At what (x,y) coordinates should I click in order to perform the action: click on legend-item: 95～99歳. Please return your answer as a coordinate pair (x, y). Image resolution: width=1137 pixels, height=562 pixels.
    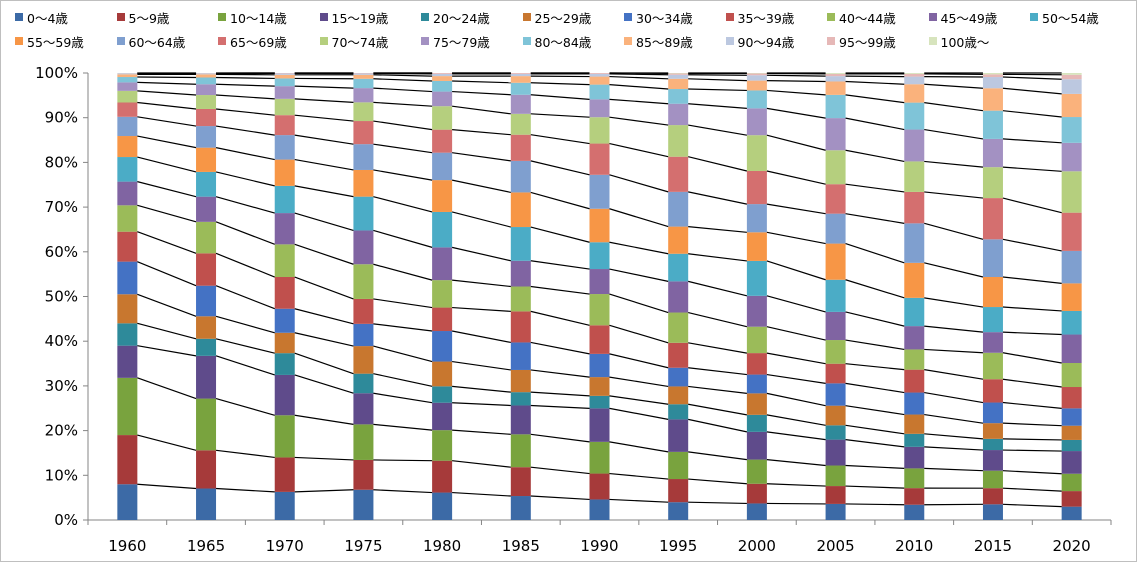
    Looking at the image, I should click on (861, 41).